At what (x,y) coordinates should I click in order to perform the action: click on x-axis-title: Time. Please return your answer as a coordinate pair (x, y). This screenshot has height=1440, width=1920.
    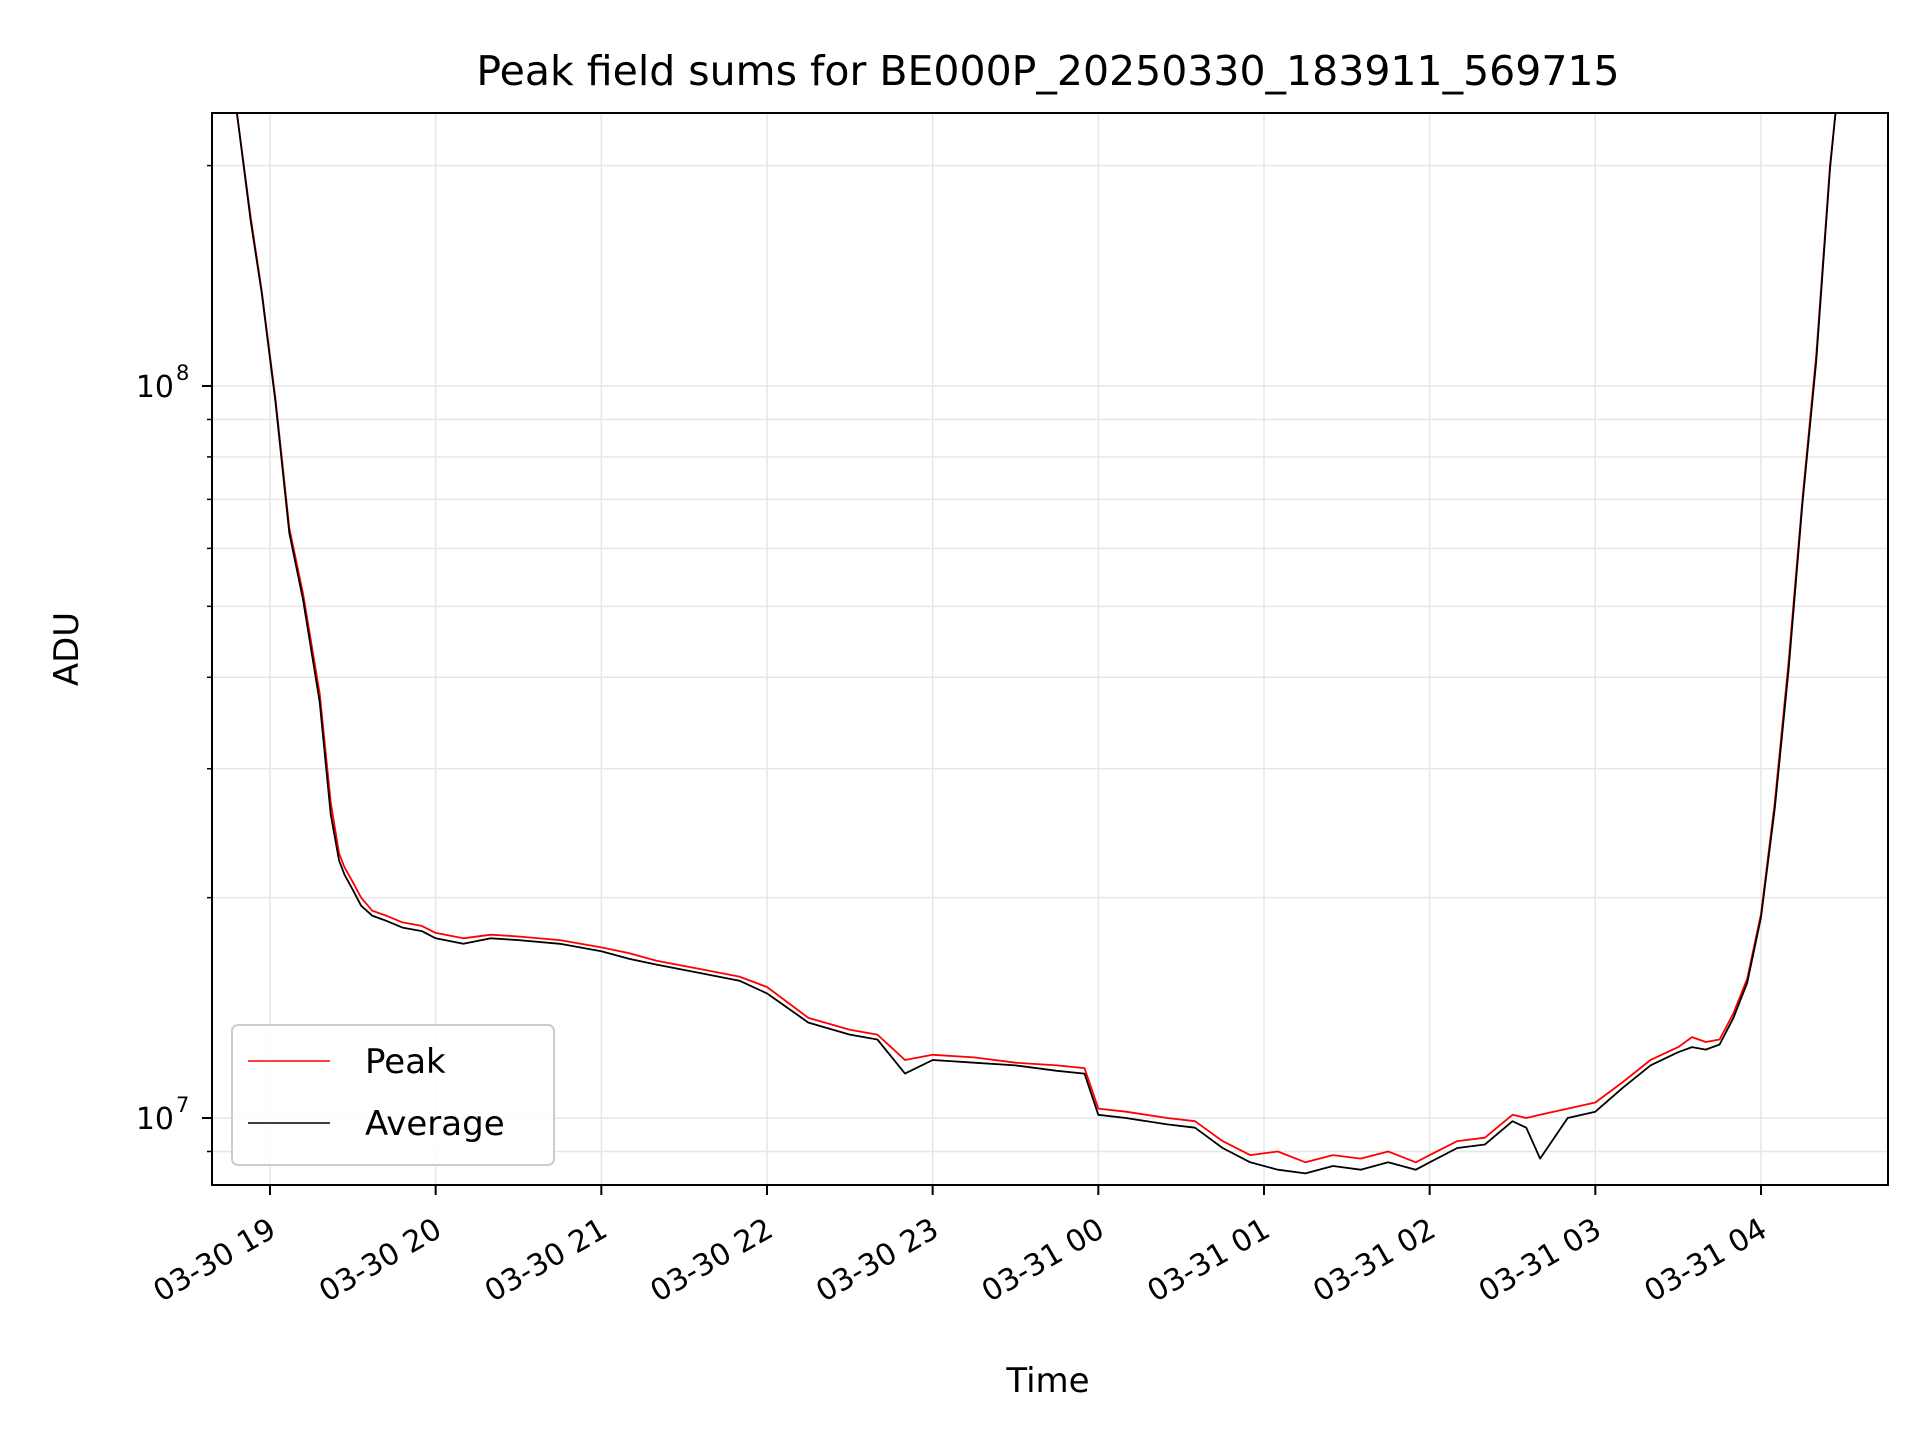
    Looking at the image, I should click on (1047, 1381).